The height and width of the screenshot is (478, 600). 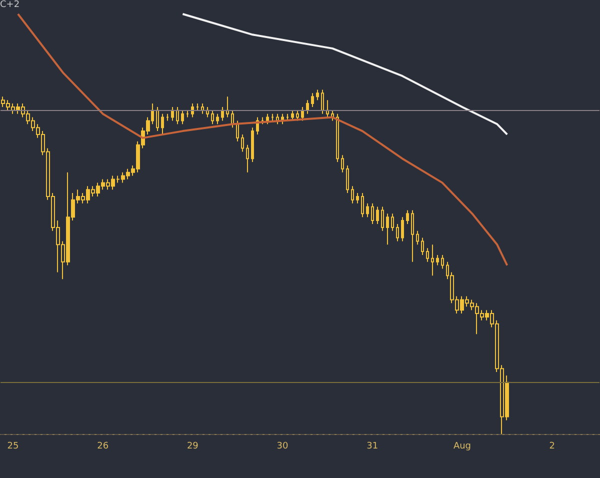 What do you see at coordinates (282, 447) in the screenshot?
I see `x-tick-label: 30` at bounding box center [282, 447].